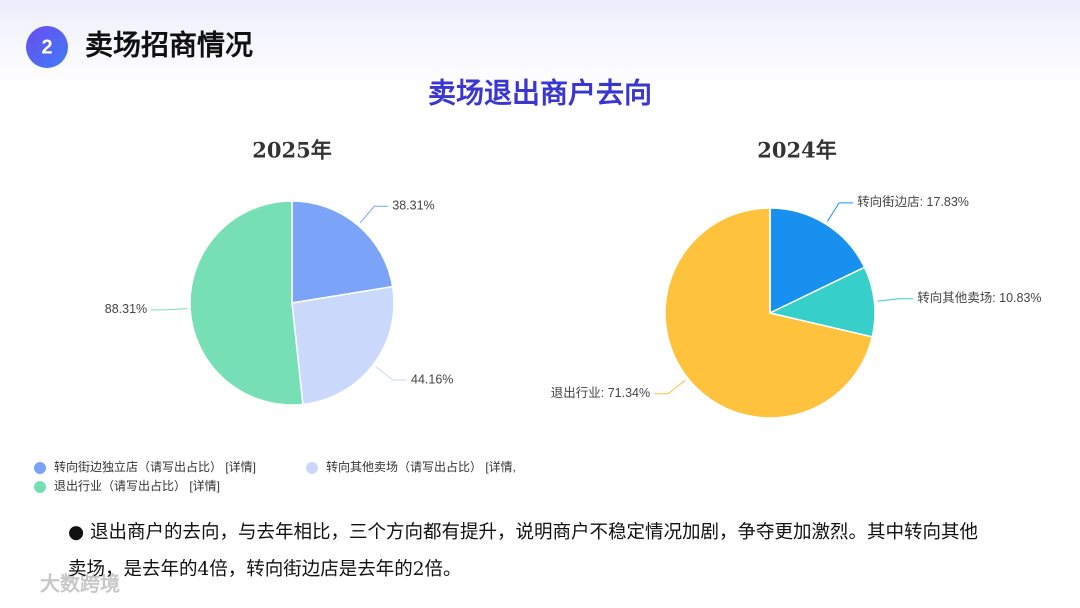  What do you see at coordinates (413, 206) in the screenshot?
I see `data-label: 38.31%` at bounding box center [413, 206].